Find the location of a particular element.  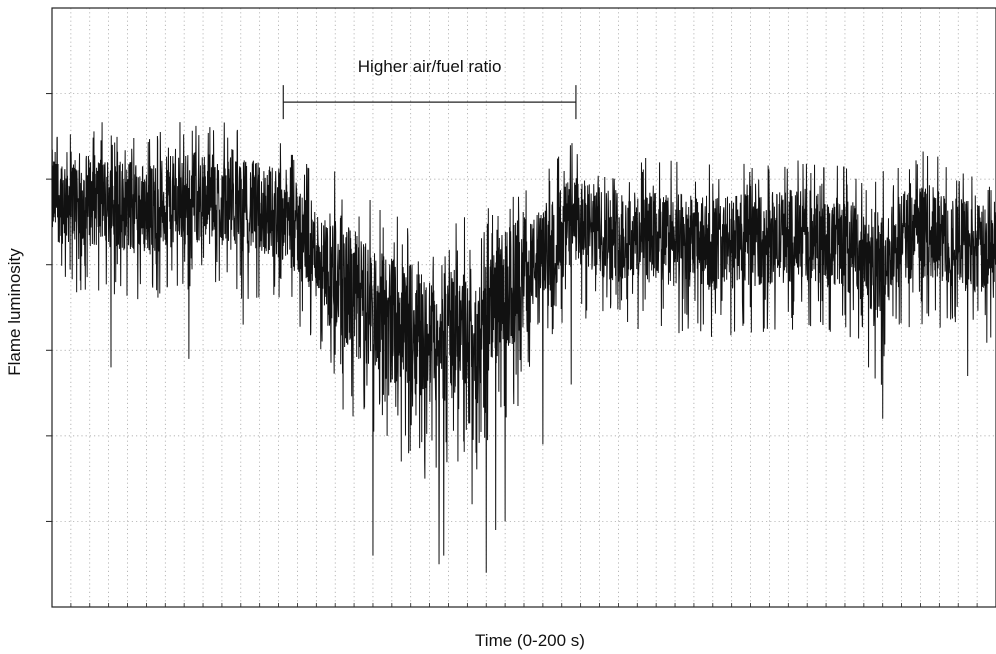

annotation-label: Higher air/fuel ratio is located at coordinates (430, 66).